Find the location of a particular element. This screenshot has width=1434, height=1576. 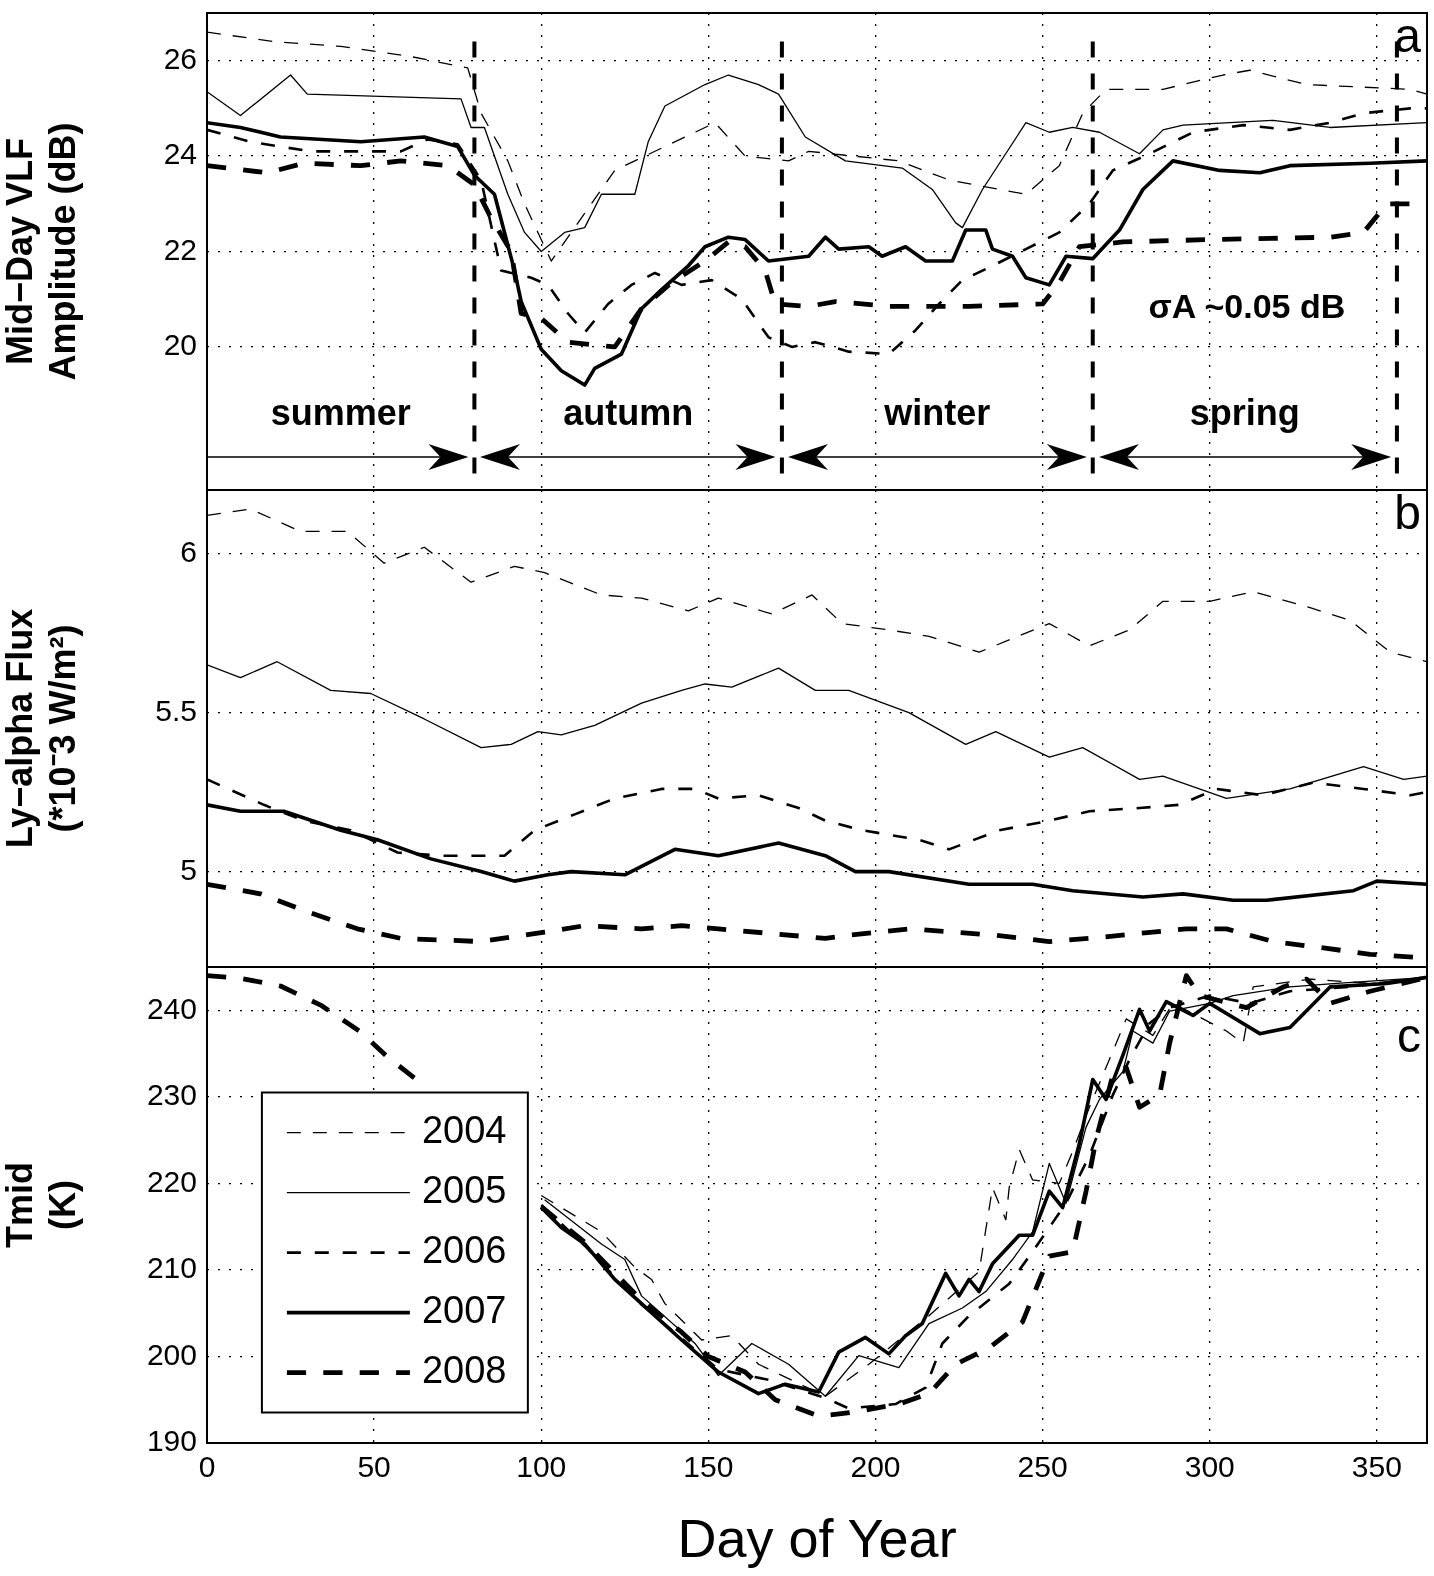

x-tick-label: 50 is located at coordinates (374, 1467).